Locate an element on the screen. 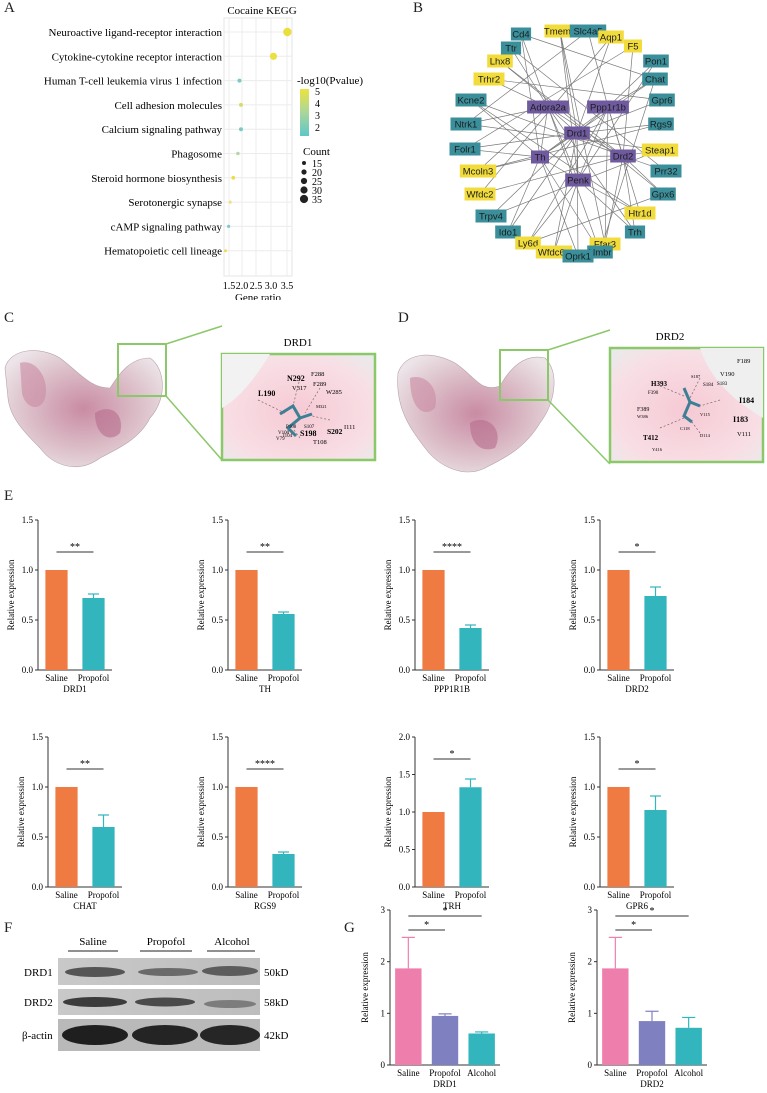 Image resolution: width=767 pixels, height=1093 pixels. network-node-label: Gpr6 is located at coordinates (661, 101).